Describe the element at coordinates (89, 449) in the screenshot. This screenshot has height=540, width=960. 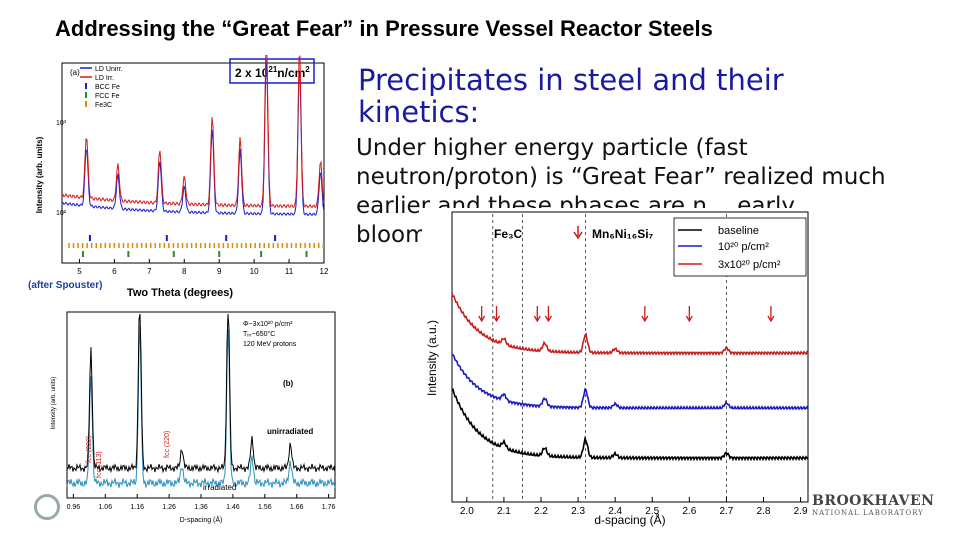
I see `plot-b-peak-222: fcc (222)` at that location.